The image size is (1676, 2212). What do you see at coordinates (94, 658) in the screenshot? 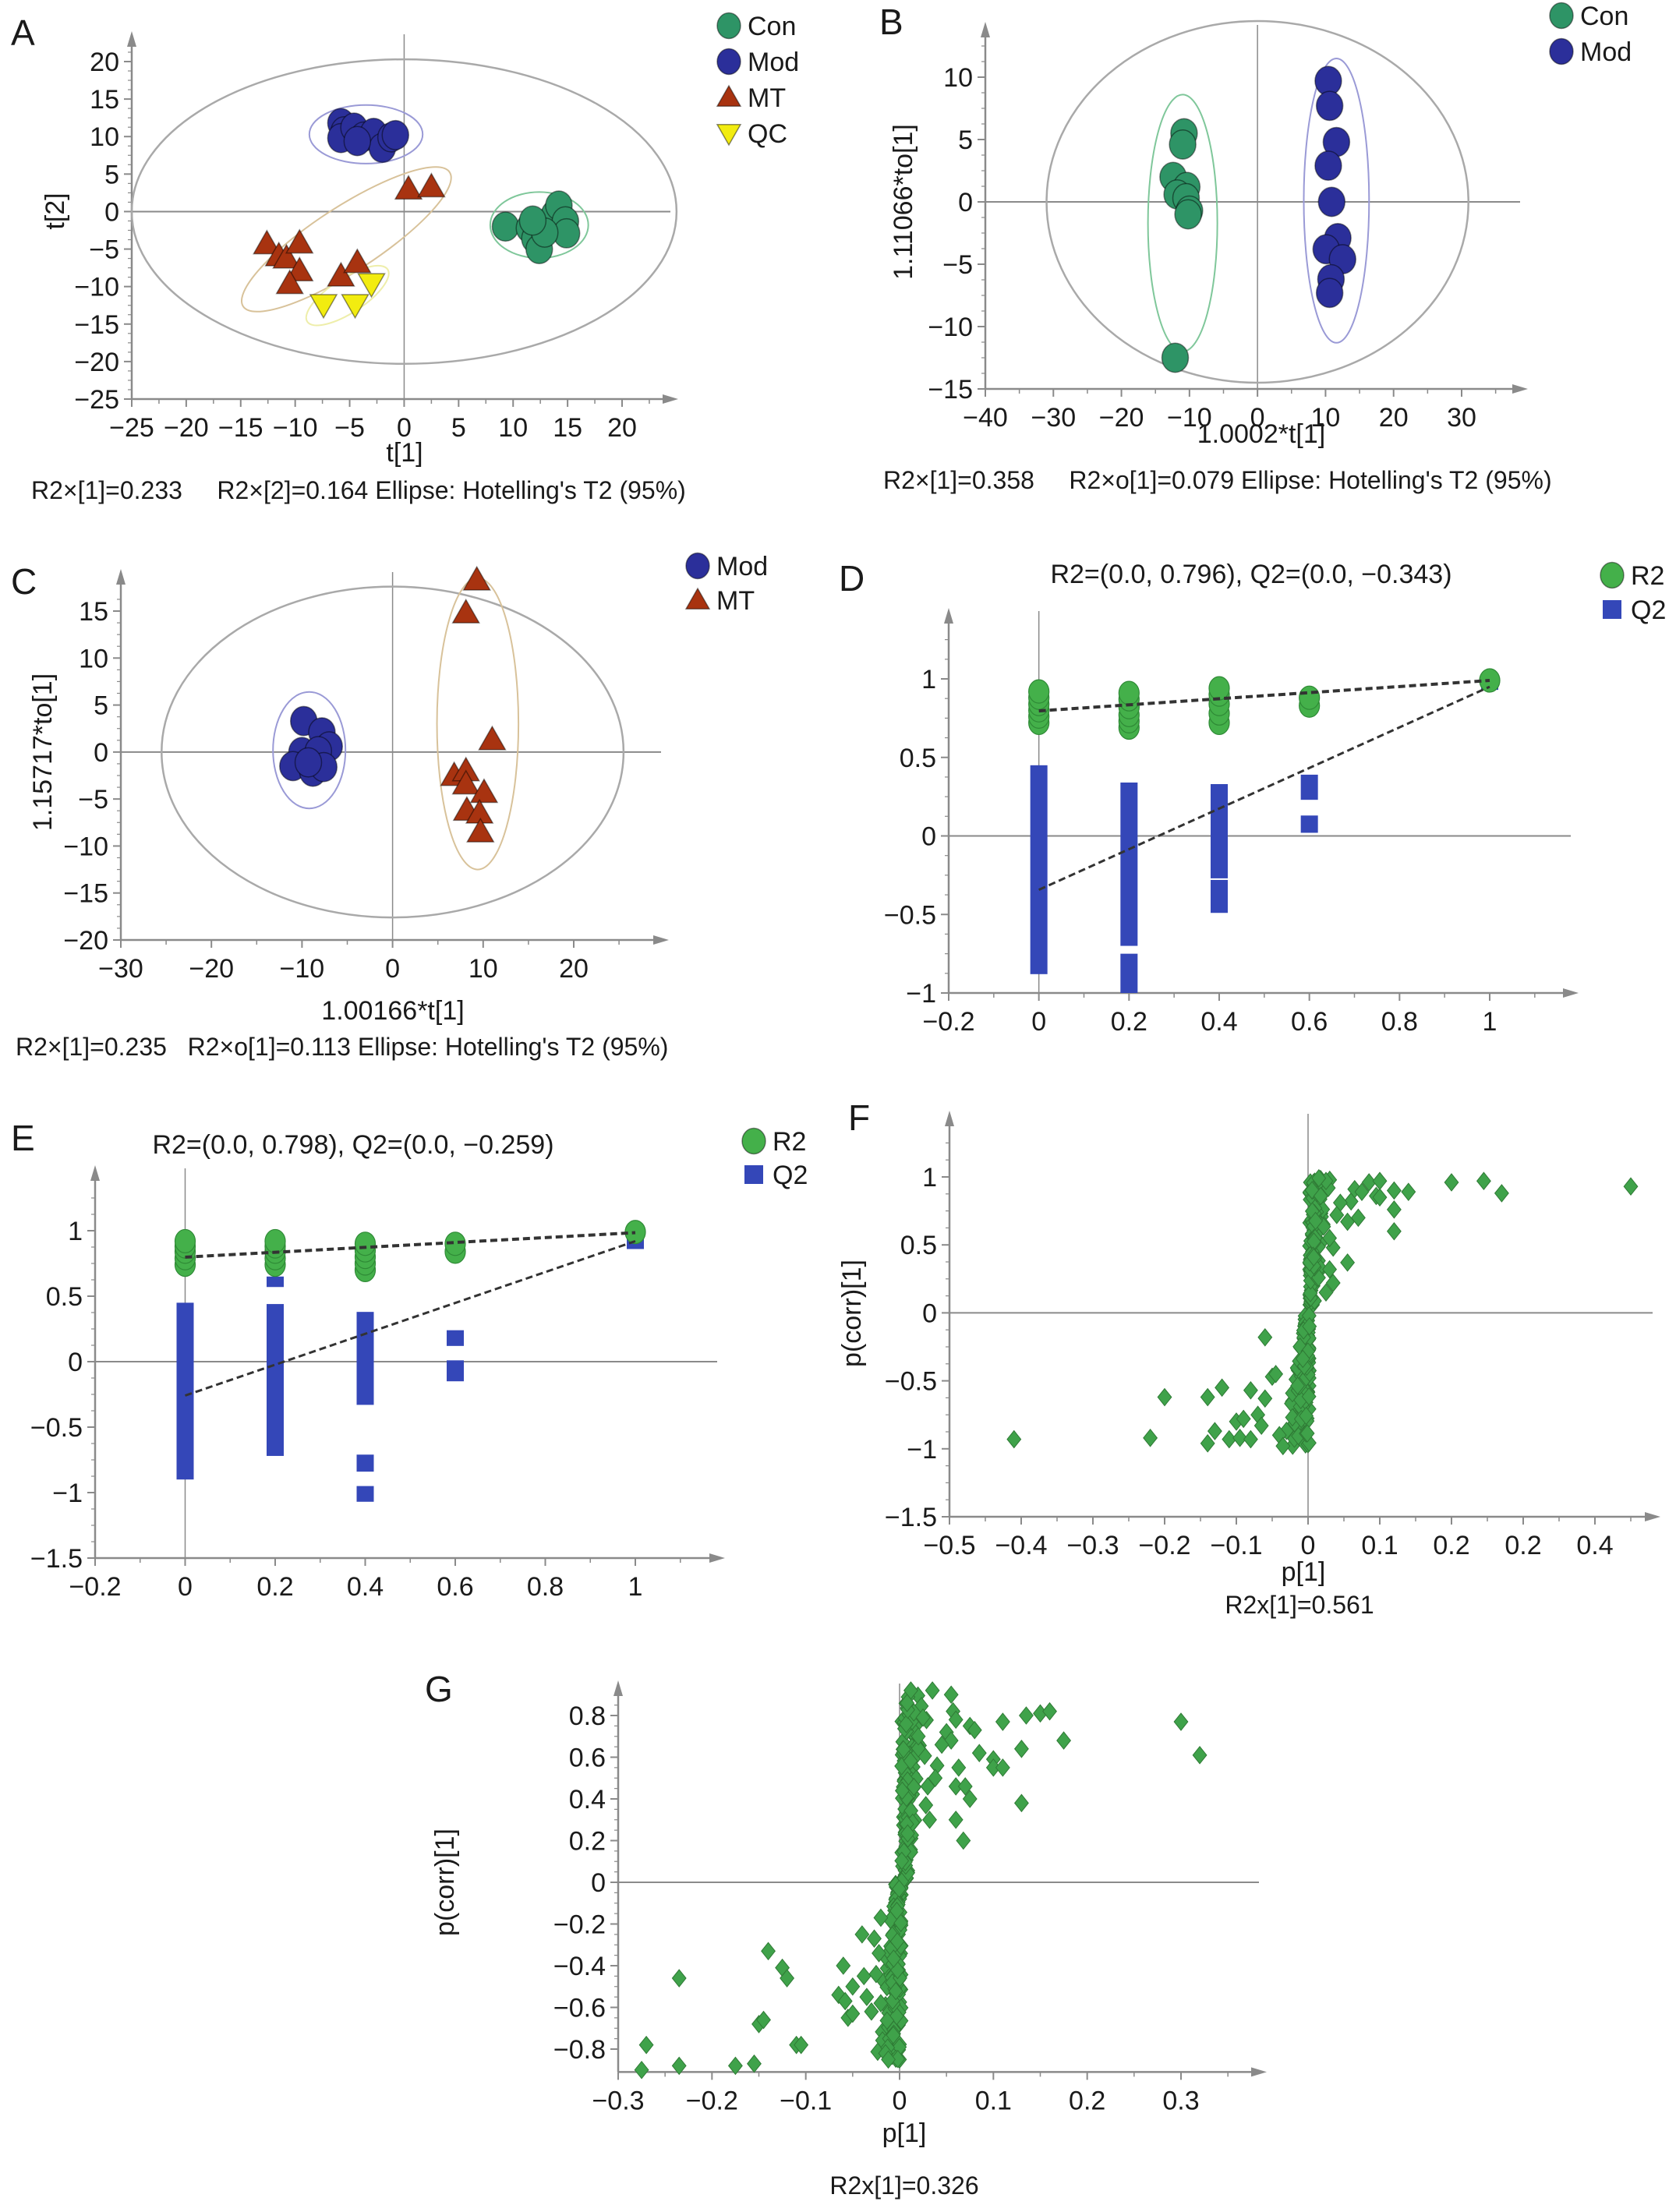
I see `y-tick-label: 10` at bounding box center [94, 658].